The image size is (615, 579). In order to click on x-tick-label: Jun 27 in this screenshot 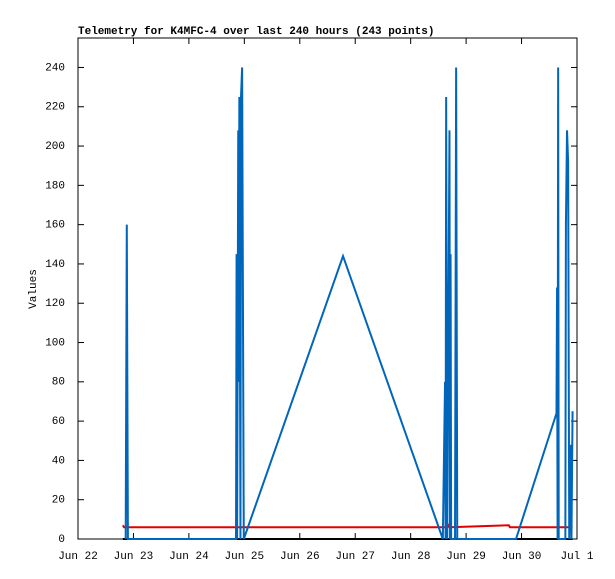, I will do `click(355, 557)`.